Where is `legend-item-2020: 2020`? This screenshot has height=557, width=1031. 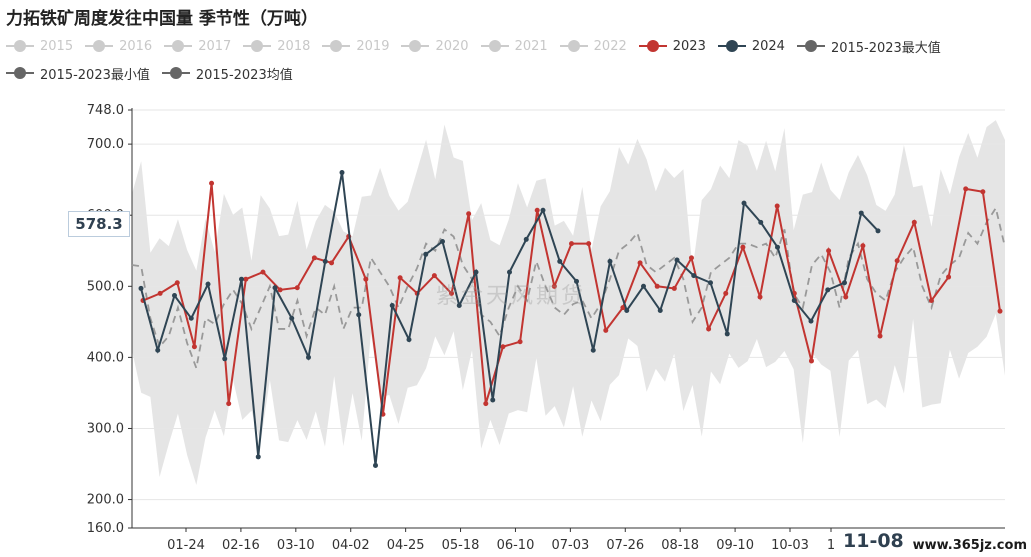 legend-item-2020: 2020 is located at coordinates (435, 46).